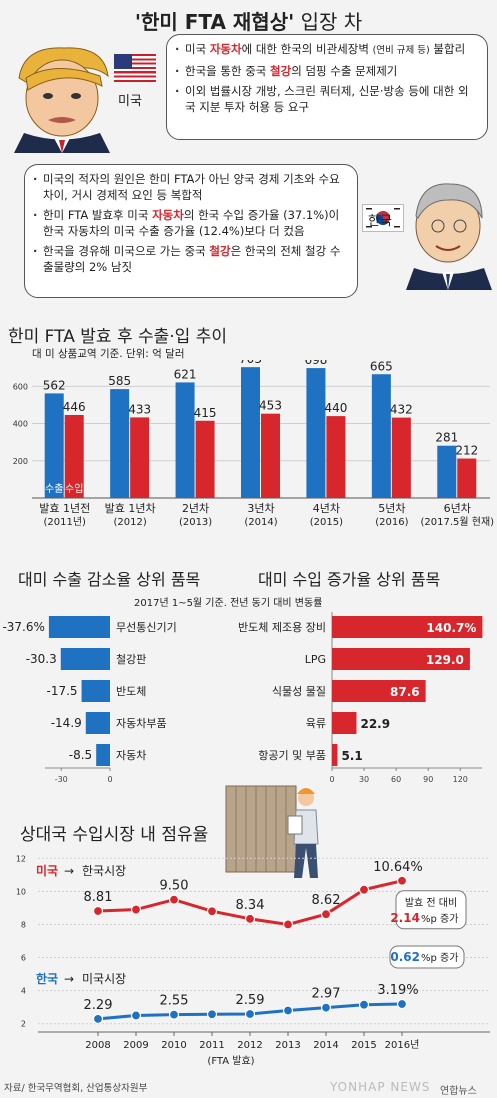 This screenshot has width=497, height=1098. What do you see at coordinates (131, 691) in the screenshot?
I see `export-decline-category: 반도체` at bounding box center [131, 691].